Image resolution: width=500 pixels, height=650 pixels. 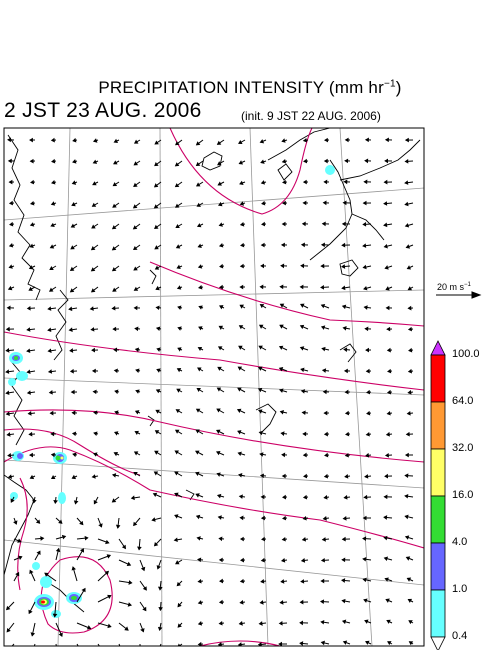 I want to click on wind-scale-label: 20 m s−1, so click(x=454, y=287).